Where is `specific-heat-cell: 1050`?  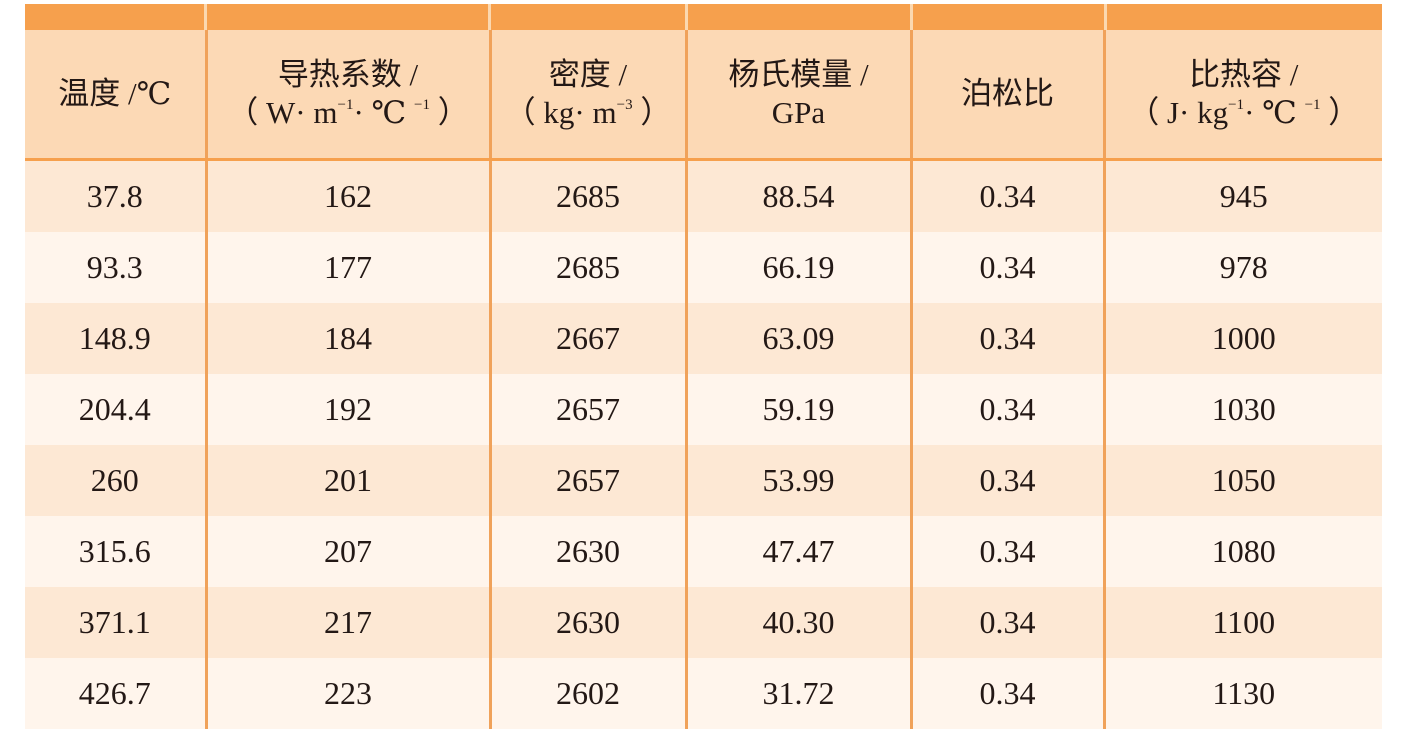
specific-heat-cell: 1050 is located at coordinates (1242, 480).